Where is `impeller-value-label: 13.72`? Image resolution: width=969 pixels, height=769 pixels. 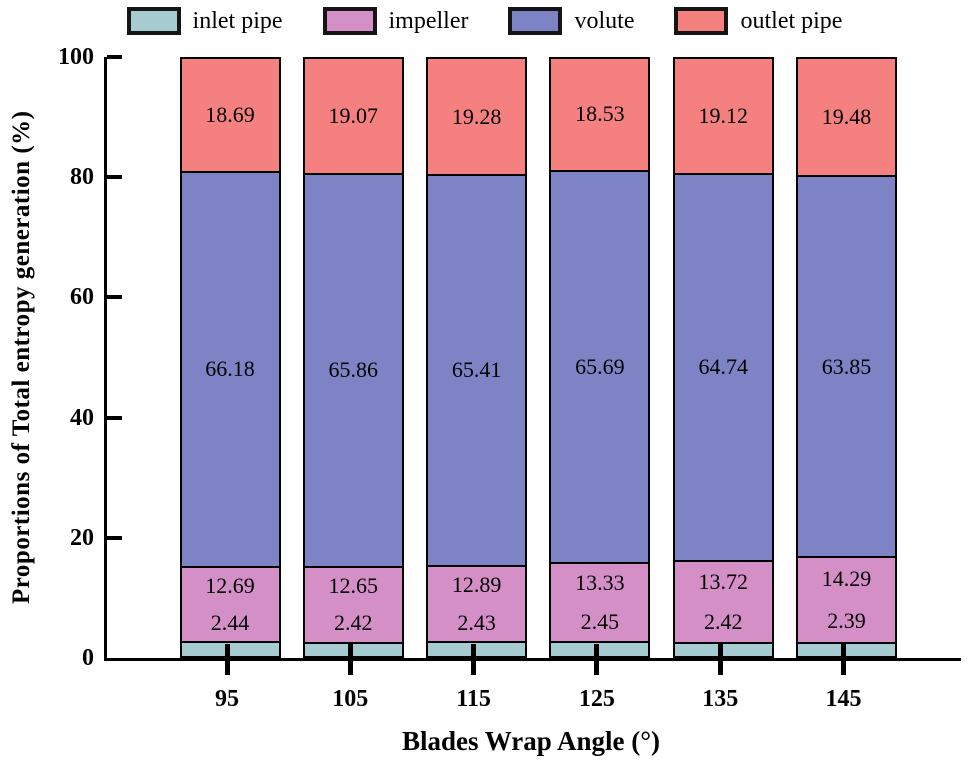
impeller-value-label: 13.72 is located at coordinates (723, 581).